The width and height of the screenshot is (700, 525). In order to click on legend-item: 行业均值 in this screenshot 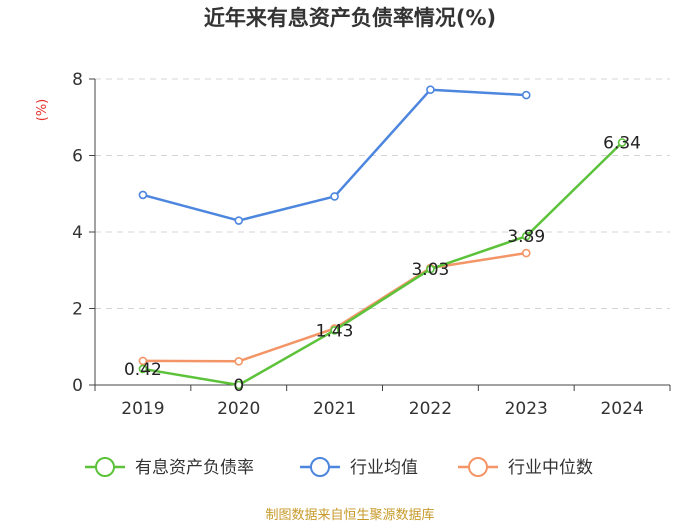, I will do `click(359, 467)`.